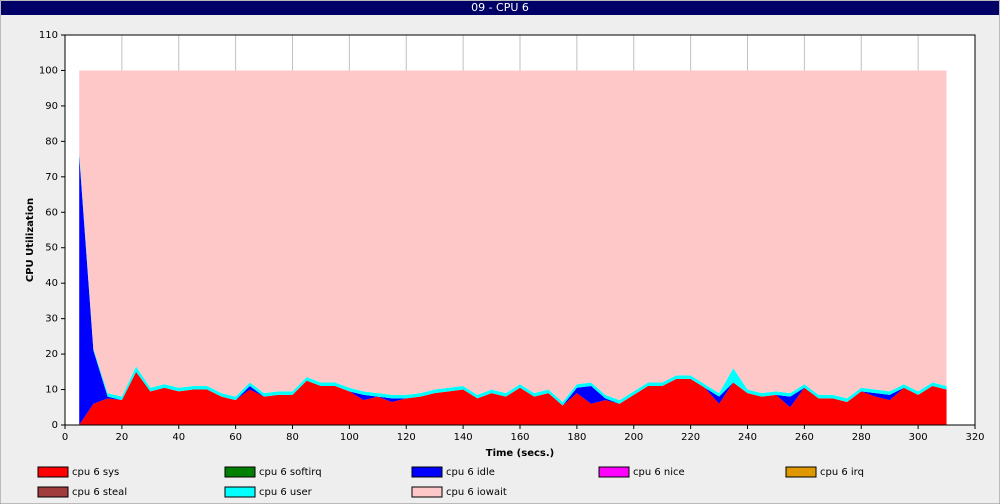 This screenshot has width=1000, height=504. I want to click on x-tick-label: 320, so click(974, 437).